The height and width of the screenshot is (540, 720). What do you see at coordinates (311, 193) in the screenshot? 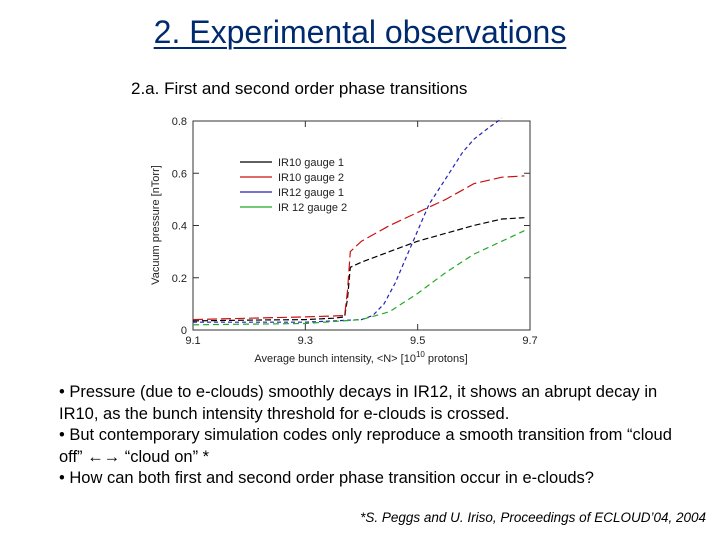
I see `legend-label: IR12 gauge 1` at bounding box center [311, 193].